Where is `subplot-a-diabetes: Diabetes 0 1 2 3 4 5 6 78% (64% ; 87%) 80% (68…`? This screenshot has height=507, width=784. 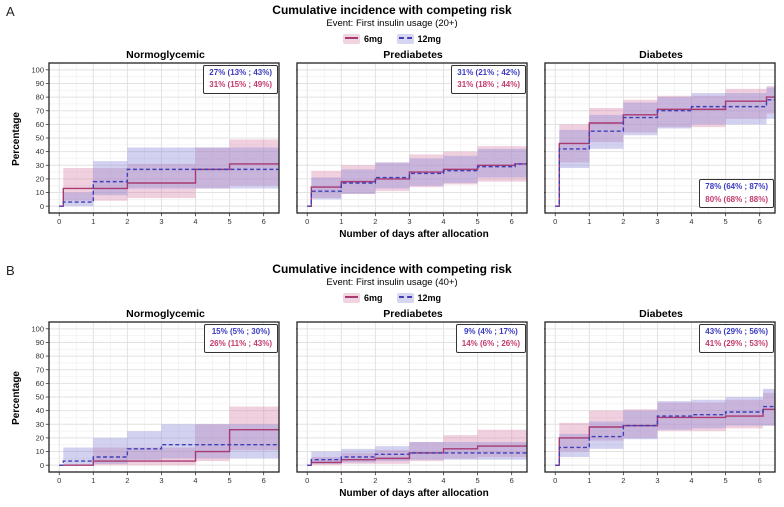
subplot-a-diabetes: Diabetes 0 1 2 3 4 5 6 78% (64% ; 87%) 80% (68… is located at coordinates (661, 138).